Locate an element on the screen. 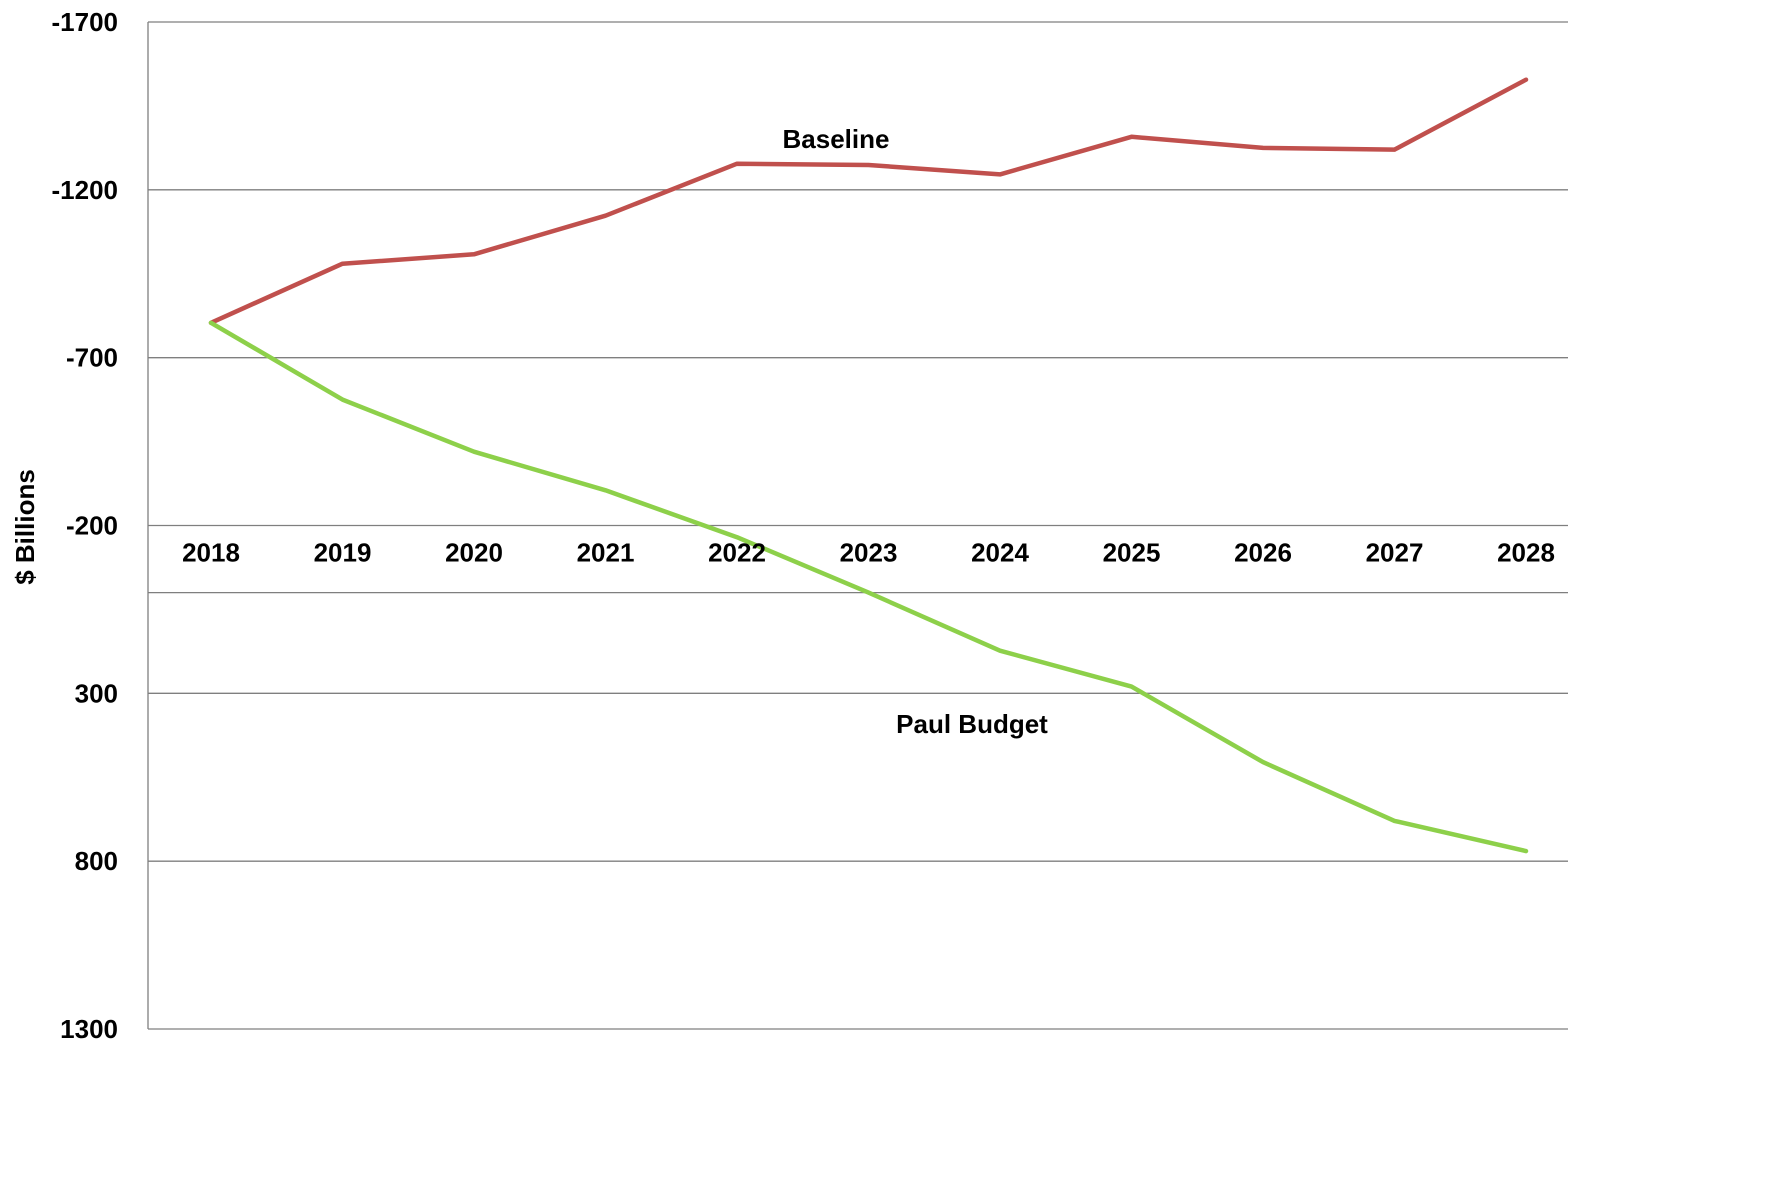 The width and height of the screenshot is (1780, 1182). y-tick-label: -1200 is located at coordinates (85, 190).